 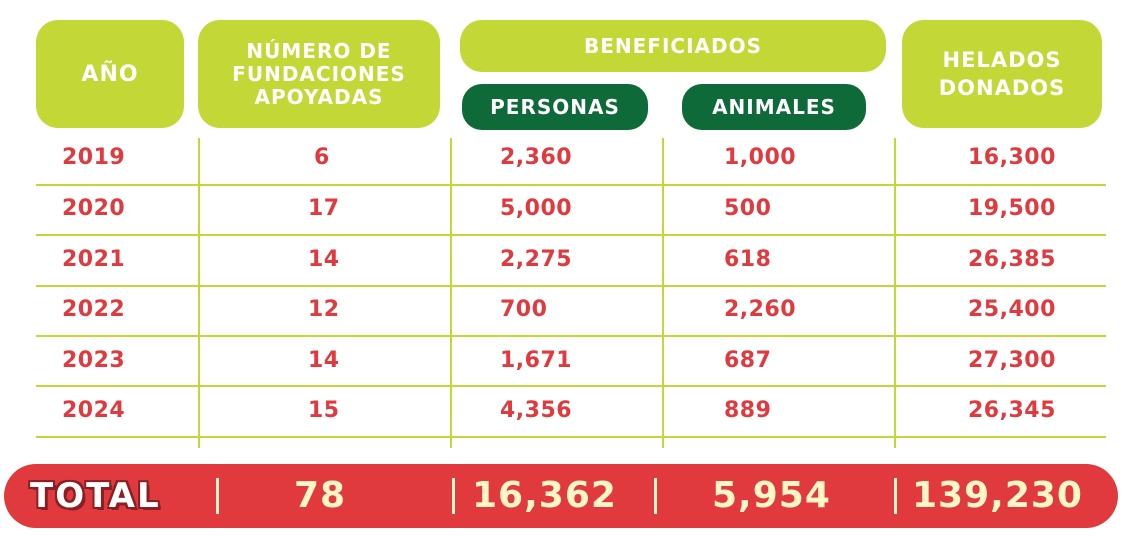 What do you see at coordinates (1012, 259) in the screenshot?
I see `icecream-cell: 26,385` at bounding box center [1012, 259].